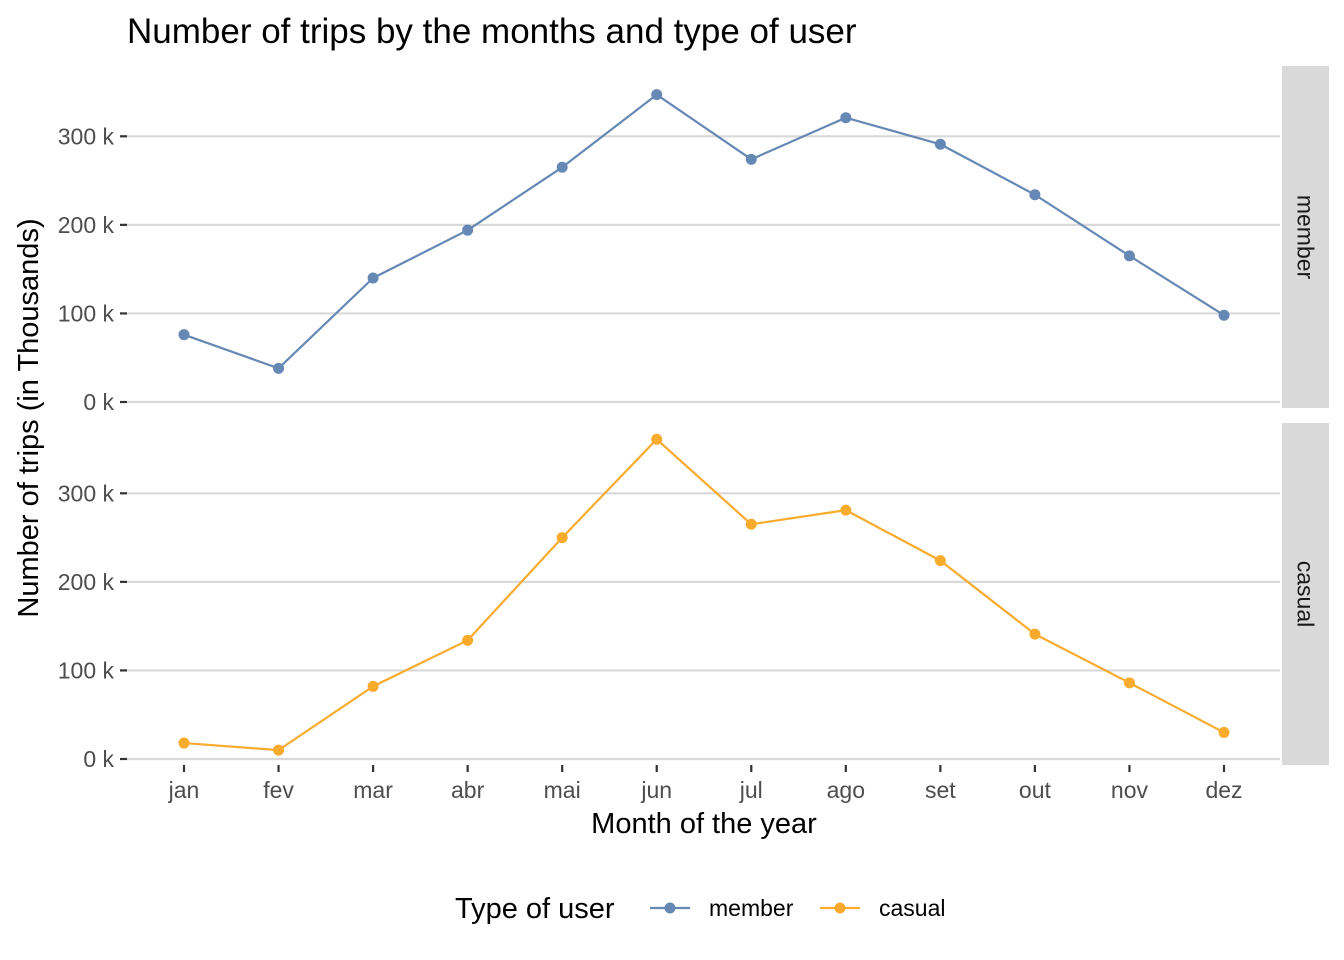 The image size is (1344, 960). I want to click on x-axis: jan fev mar abr mai jun jul ago set out nov dez, so click(705, 784).